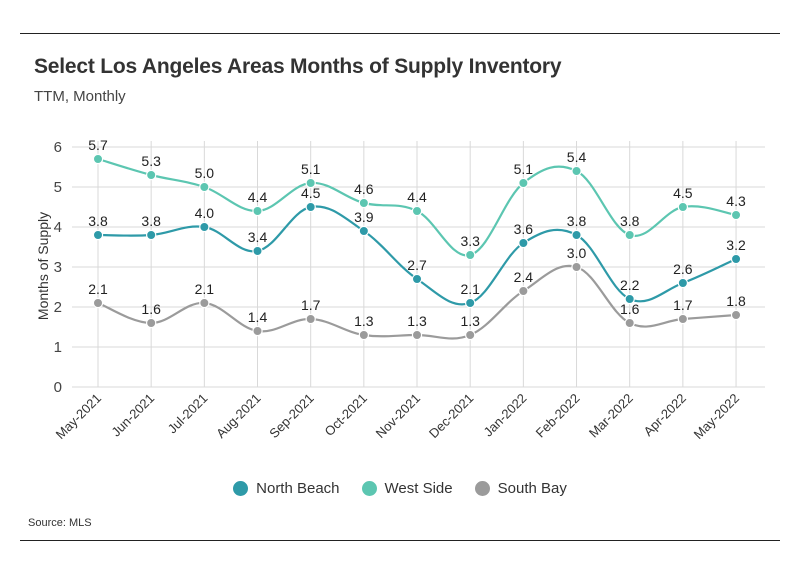  Describe the element at coordinates (78, 416) in the screenshot. I see `x-tick-label: May-2021` at that location.